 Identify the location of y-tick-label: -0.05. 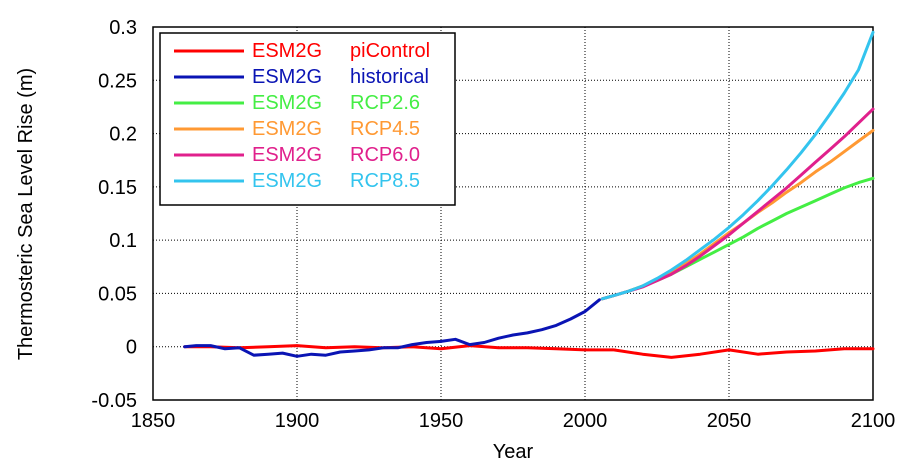
(114, 401).